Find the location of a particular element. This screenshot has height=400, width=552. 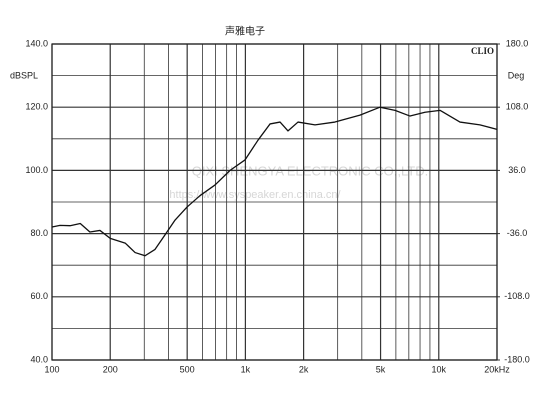

watermark: https://www.syspeaker.en.china.cn/ is located at coordinates (255, 195).